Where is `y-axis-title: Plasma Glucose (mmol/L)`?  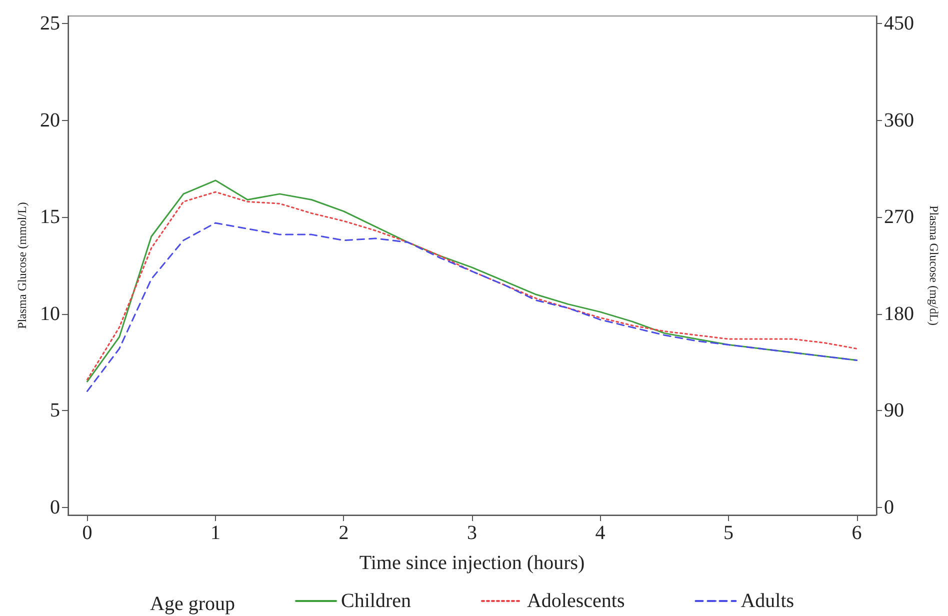
y-axis-title: Plasma Glucose (mmol/L) is located at coordinates (22, 265).